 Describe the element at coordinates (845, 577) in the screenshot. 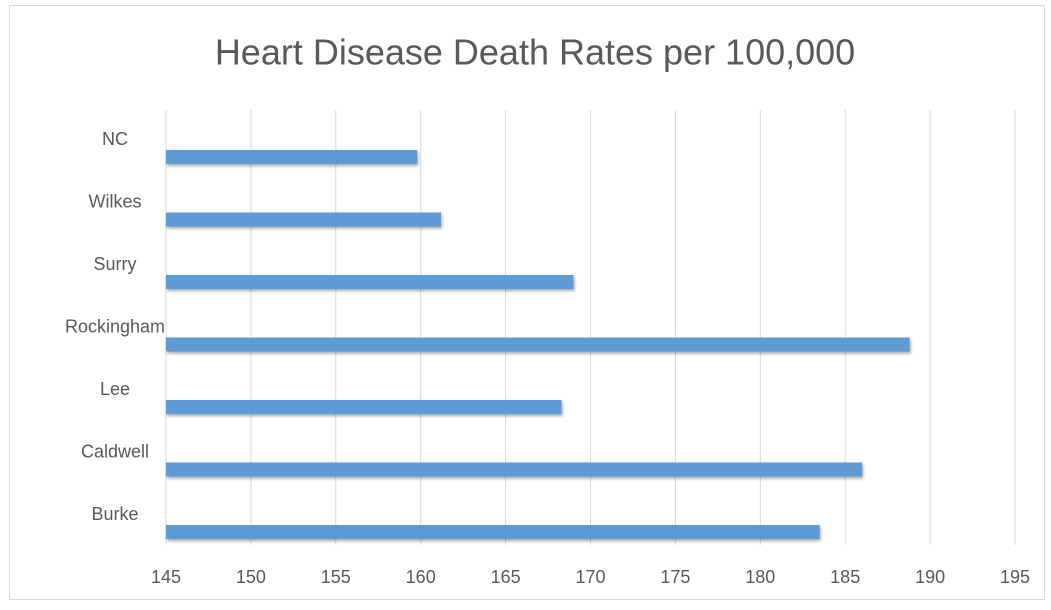

I see `x-tick-label: 185` at that location.